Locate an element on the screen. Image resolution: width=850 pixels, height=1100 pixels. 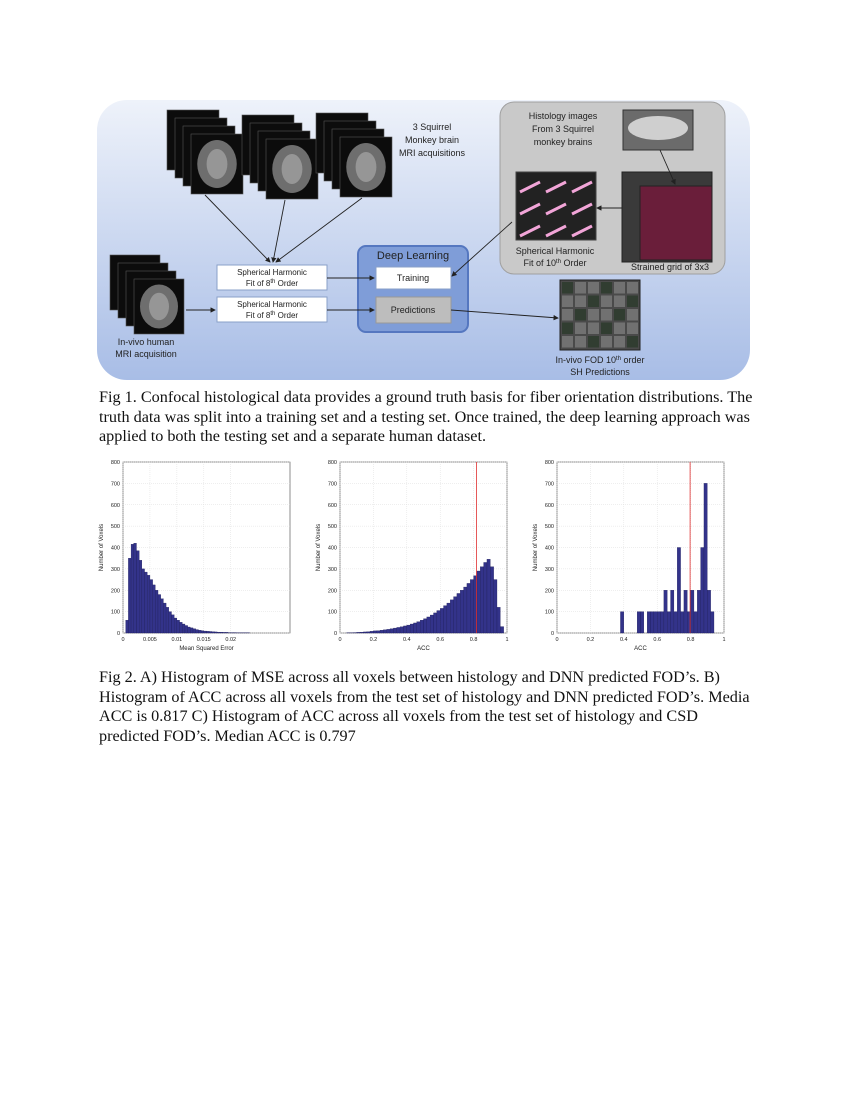
text-line: order is located at coordinates (633, 360).